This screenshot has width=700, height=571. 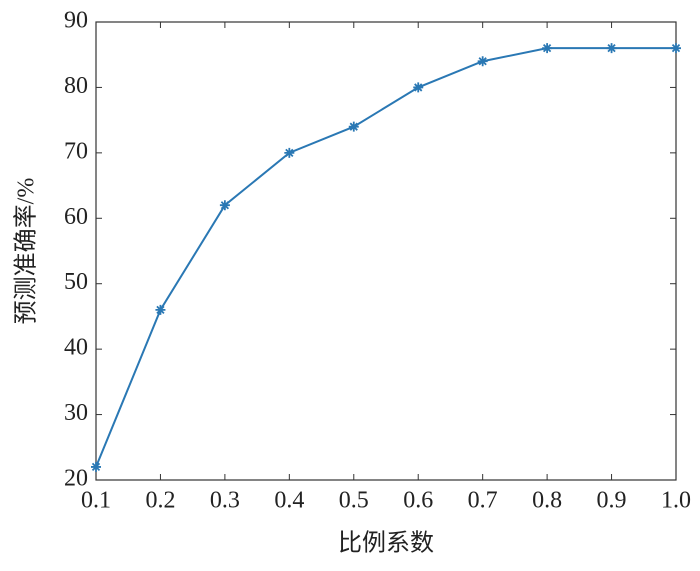 What do you see at coordinates (76, 479) in the screenshot?
I see `y-tick-label: 20` at bounding box center [76, 479].